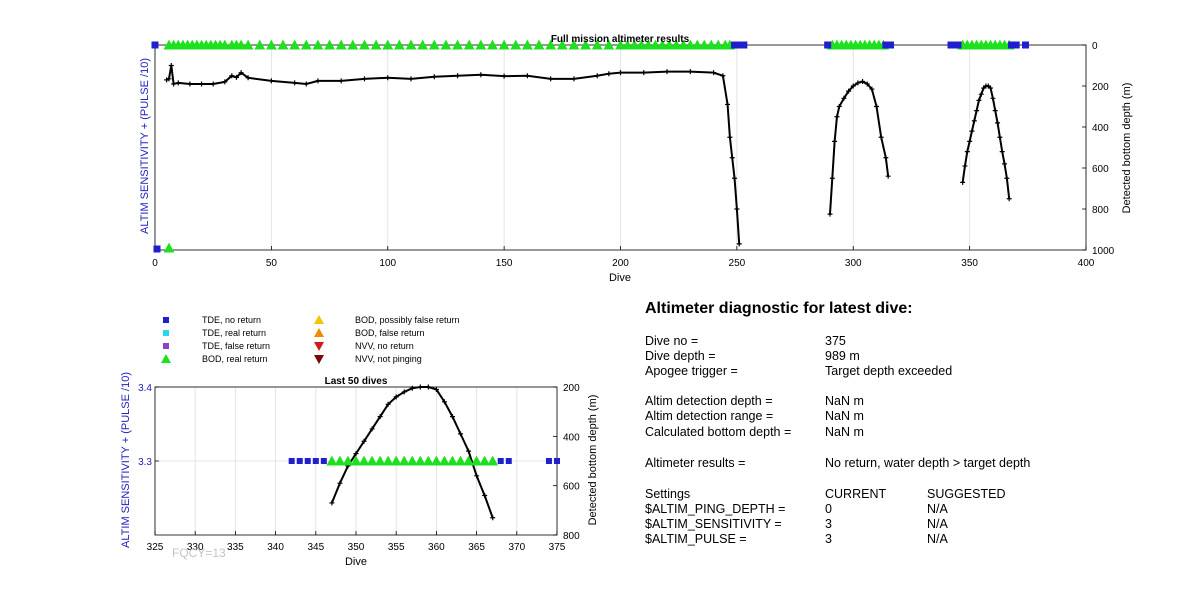 This screenshot has height=601, width=1200. Describe the element at coordinates (668, 494) in the screenshot. I see `settings-header-label: Settings` at that location.